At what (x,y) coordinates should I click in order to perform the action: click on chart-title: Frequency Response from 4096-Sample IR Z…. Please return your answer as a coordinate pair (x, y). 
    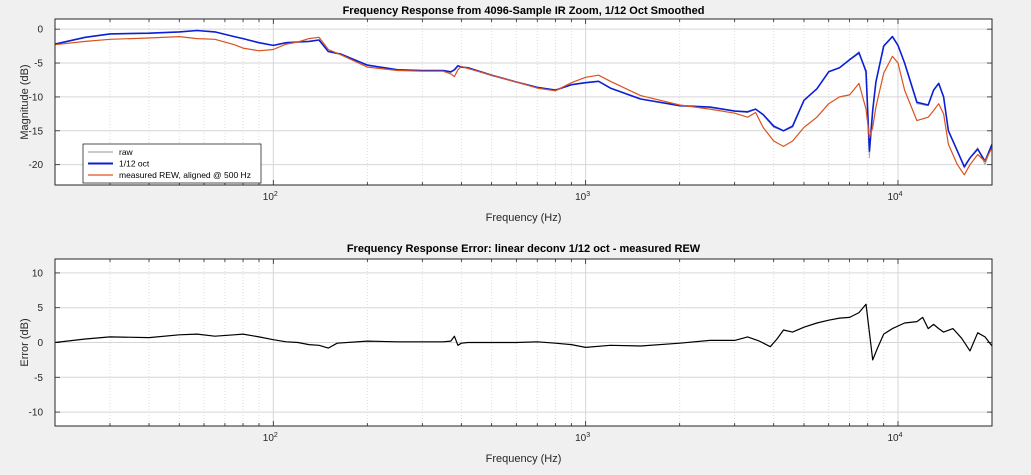
    Looking at the image, I should click on (524, 11).